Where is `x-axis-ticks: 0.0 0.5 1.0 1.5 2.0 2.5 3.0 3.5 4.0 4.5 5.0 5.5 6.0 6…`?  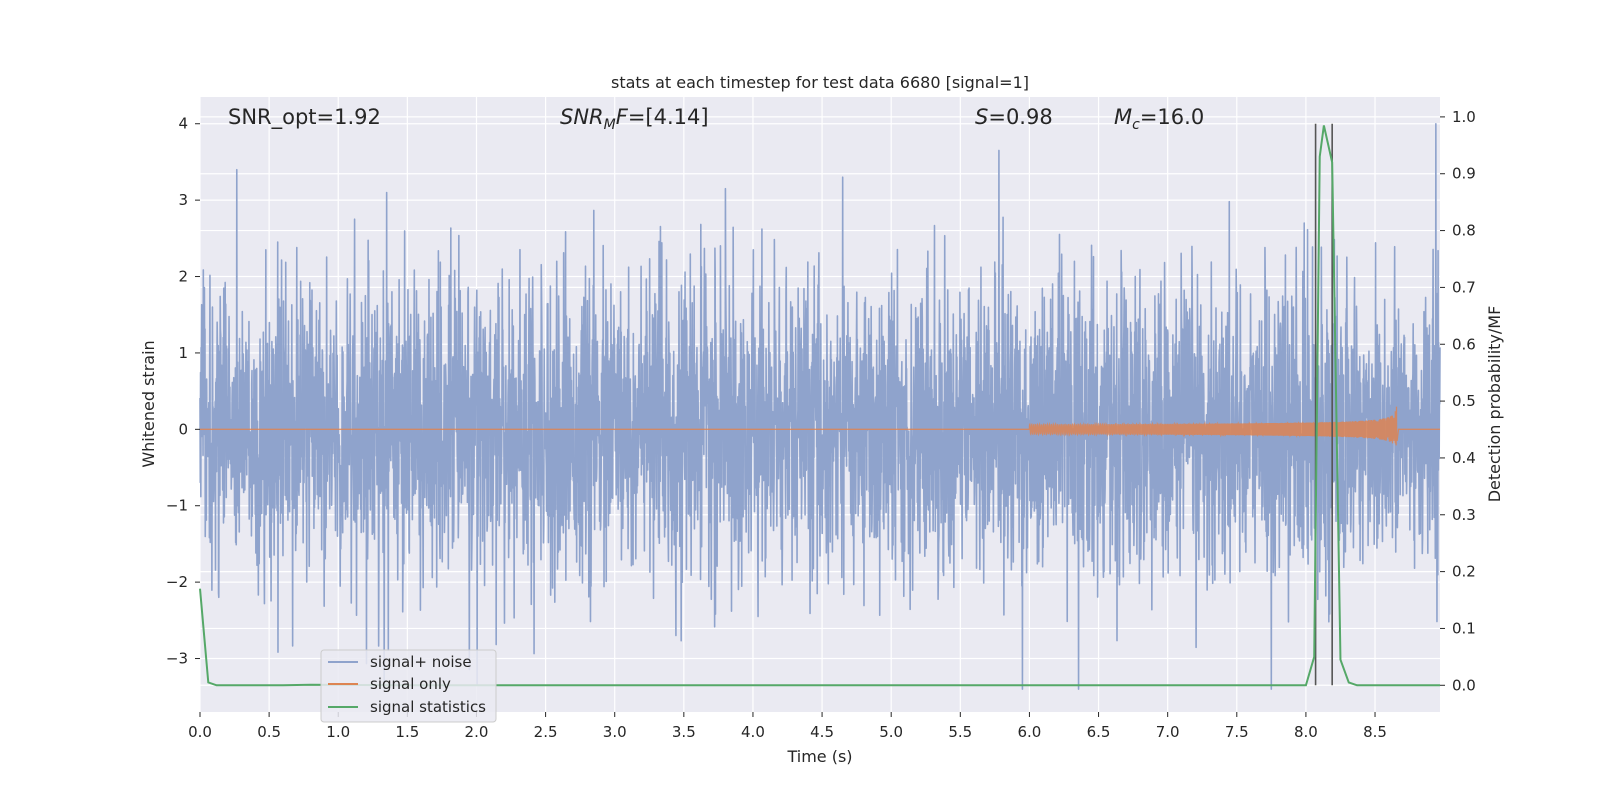 x-axis-ticks: 0.0 0.5 1.0 1.5 2.0 2.5 3.0 3.5 4.0 4.5 5.0 5.5 6.0 6… is located at coordinates (787, 726).